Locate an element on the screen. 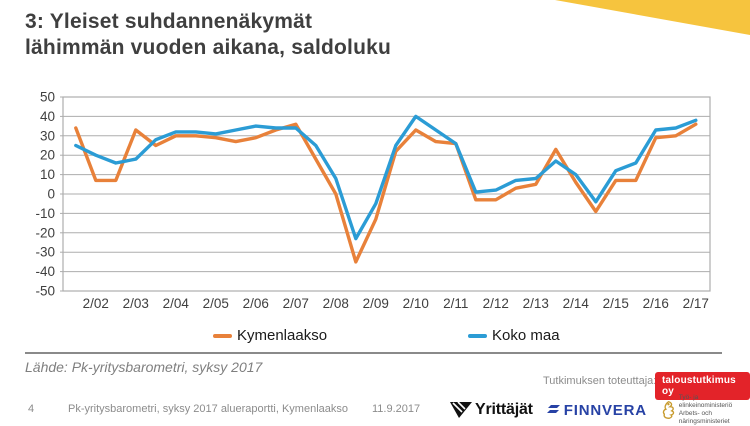 The image size is (750, 426). x-axis-label: 2/08 is located at coordinates (336, 303).